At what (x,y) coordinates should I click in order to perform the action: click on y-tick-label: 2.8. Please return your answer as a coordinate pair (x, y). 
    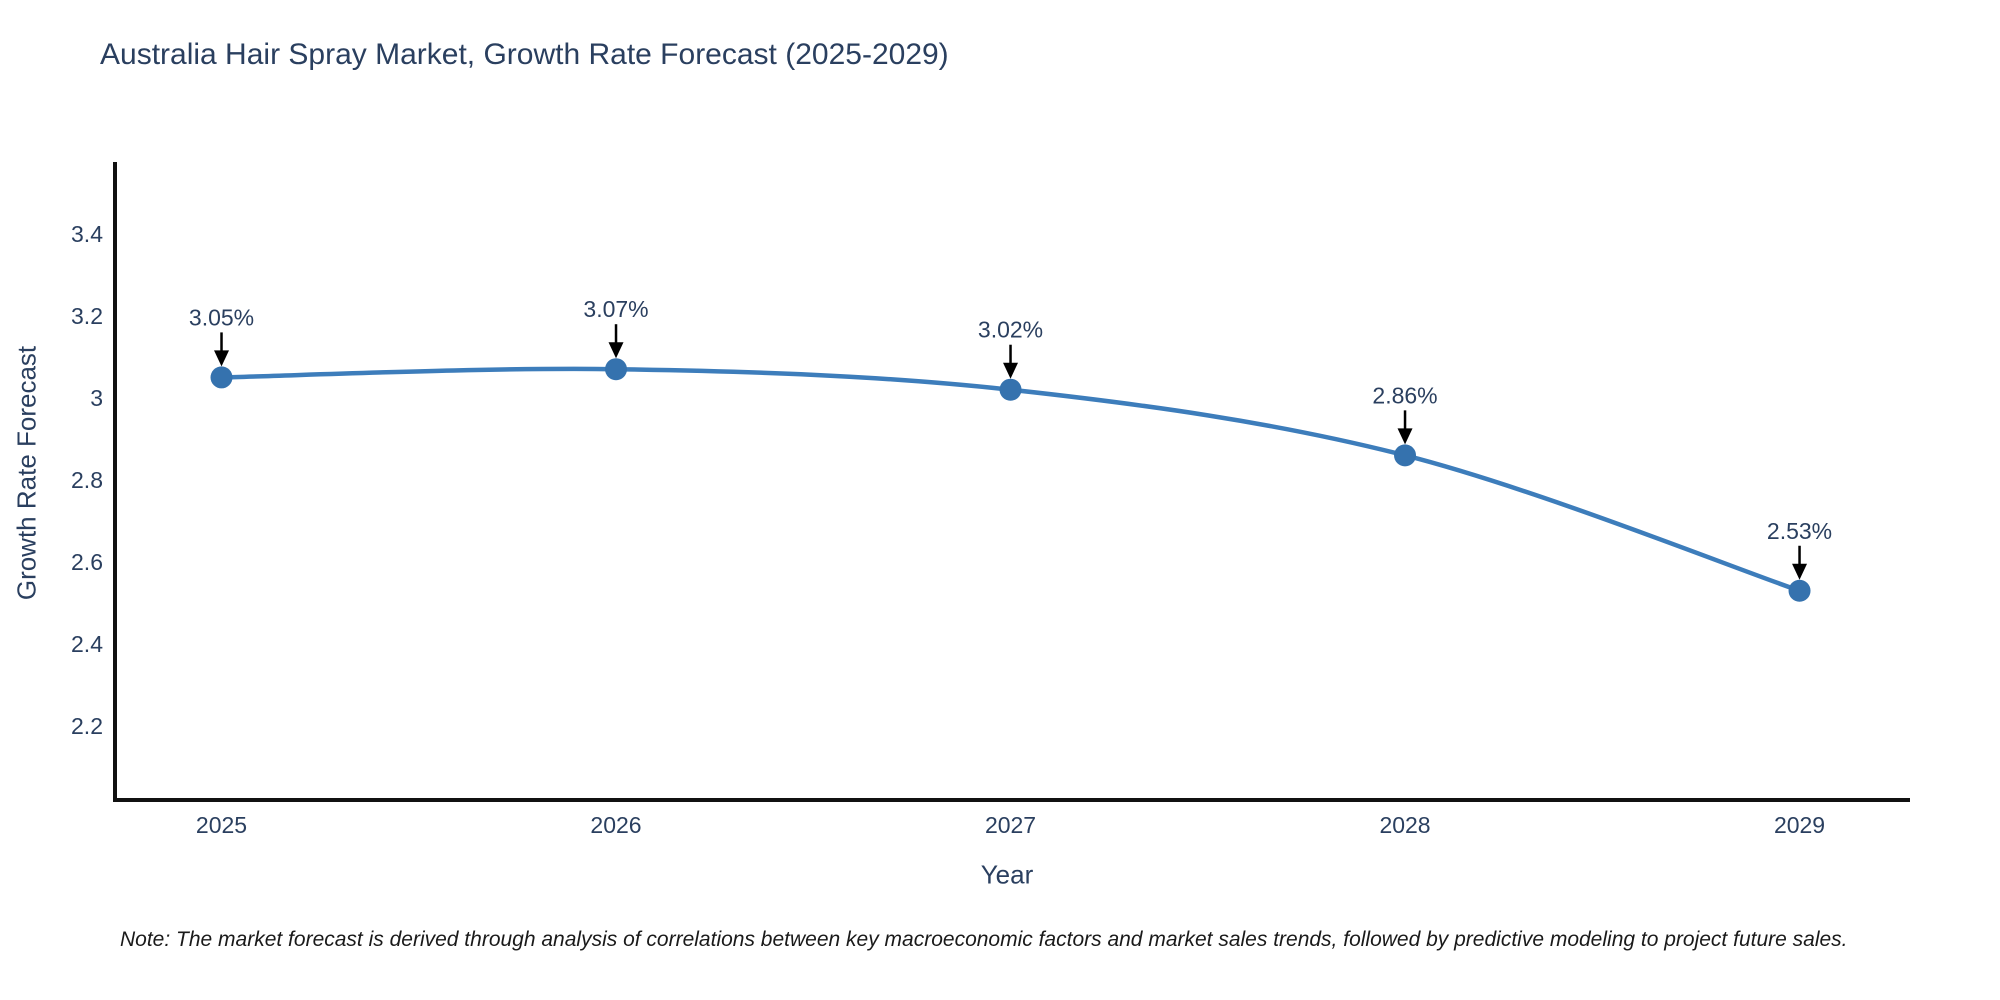
    Looking at the image, I should click on (87, 480).